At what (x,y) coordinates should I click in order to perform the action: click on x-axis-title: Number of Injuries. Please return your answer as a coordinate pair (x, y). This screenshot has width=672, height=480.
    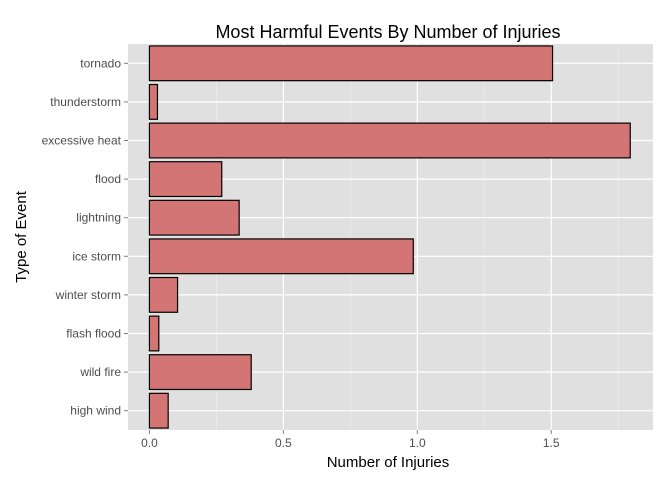
    Looking at the image, I should click on (388, 462).